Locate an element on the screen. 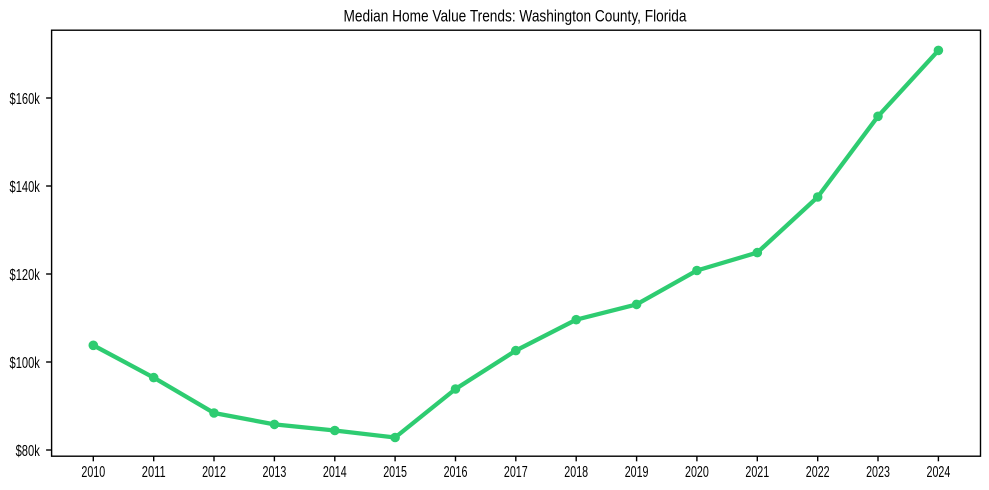  svg-text: $160k is located at coordinates (25, 99).